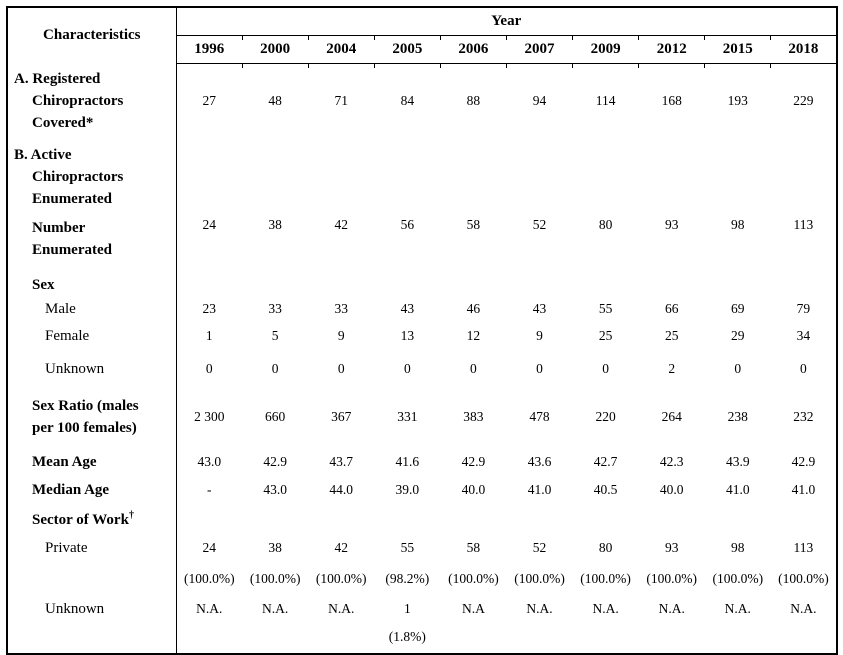  I want to click on cell-sex-unknown-2018: 0, so click(803, 368).